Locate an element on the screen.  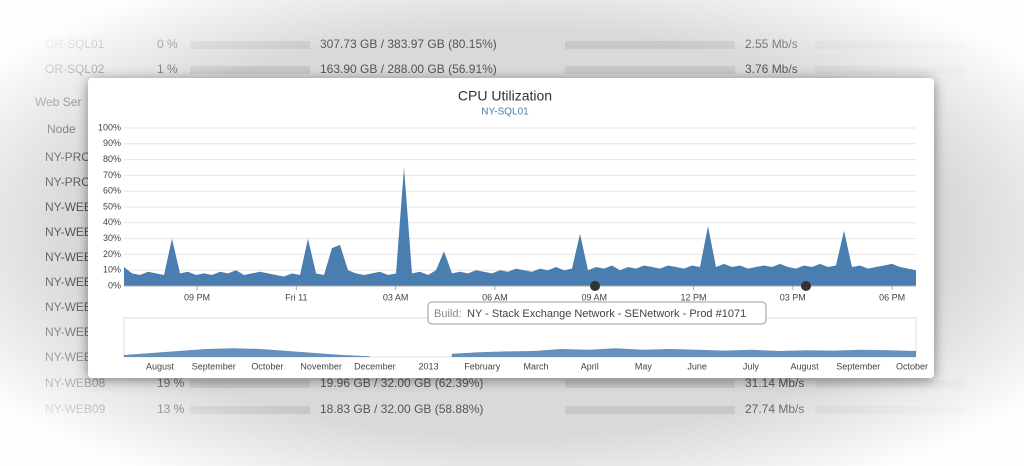
y-tick-label: 70% is located at coordinates (112, 175).